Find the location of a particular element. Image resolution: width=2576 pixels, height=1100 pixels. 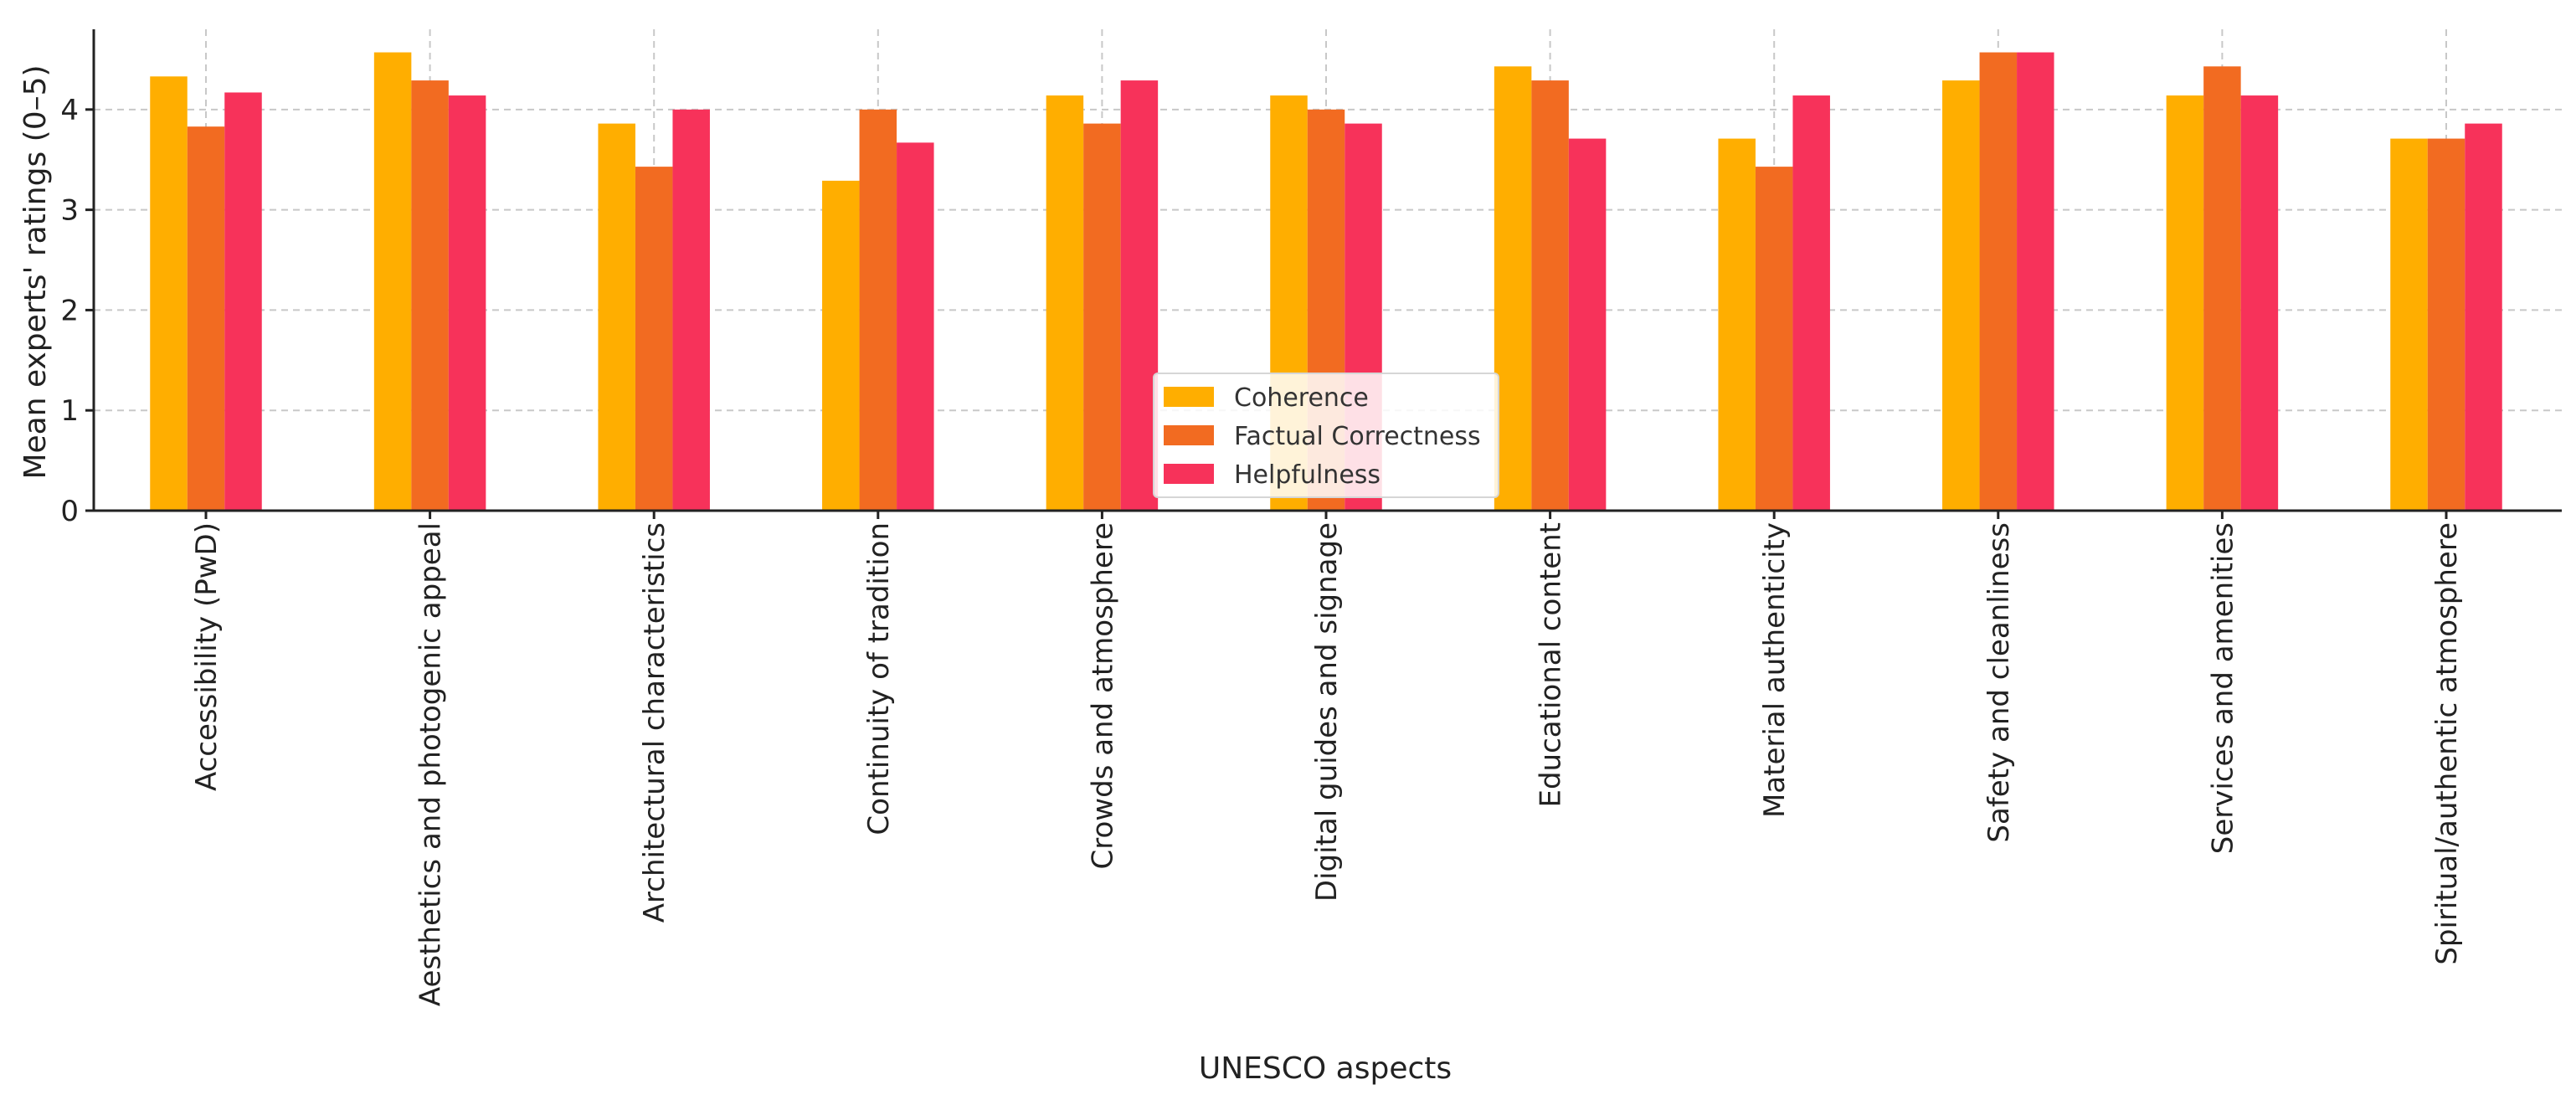

x-tick-label: Safety and cleanliness is located at coordinates (1999, 682).